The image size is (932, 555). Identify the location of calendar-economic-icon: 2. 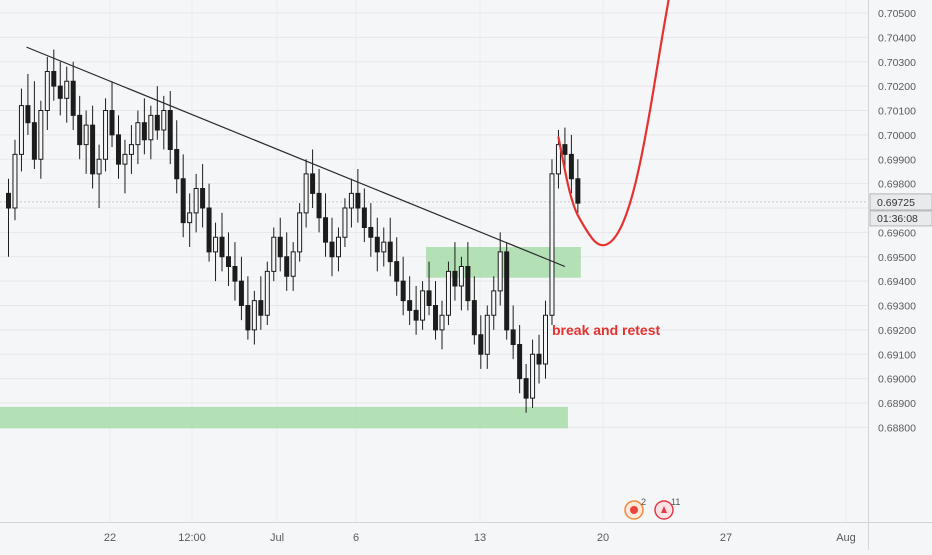
(635, 508).